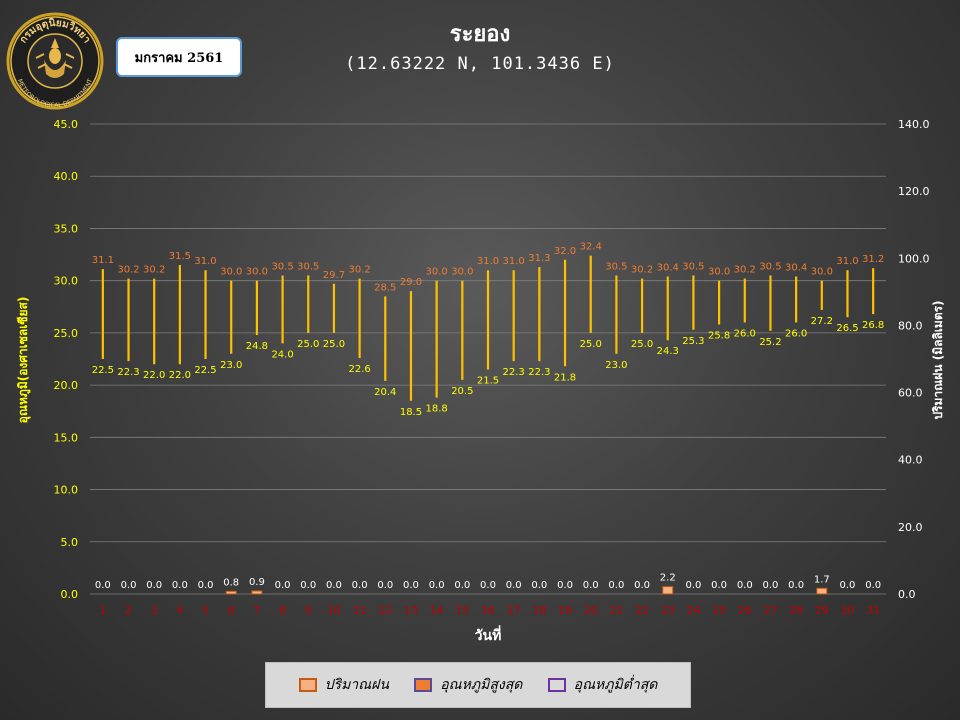 The image size is (960, 720). I want to click on x-axis-tick-label: 21, so click(616, 610).